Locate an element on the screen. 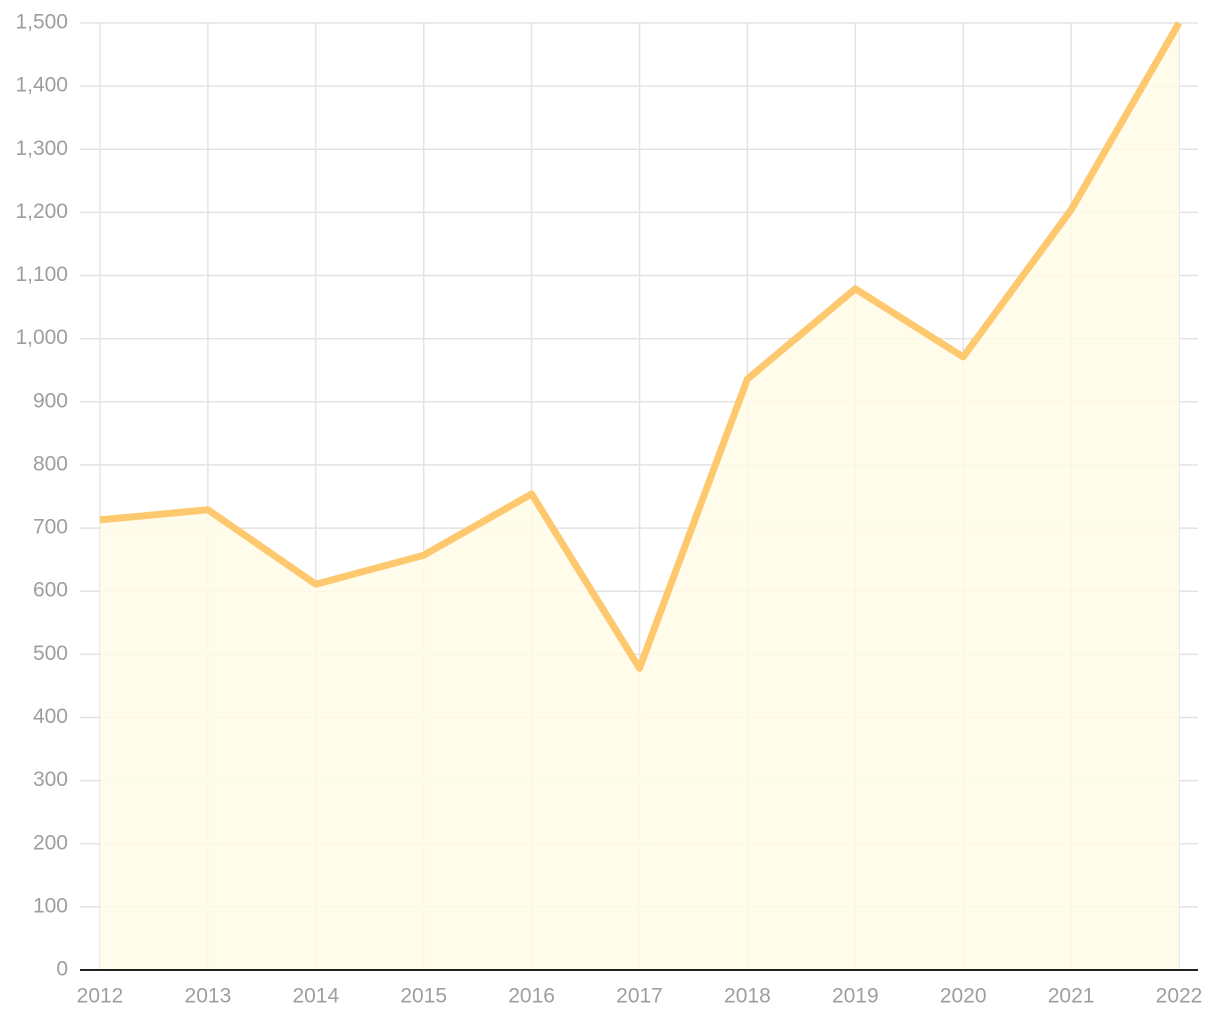  y-tick-label: 400 is located at coordinates (50, 716).